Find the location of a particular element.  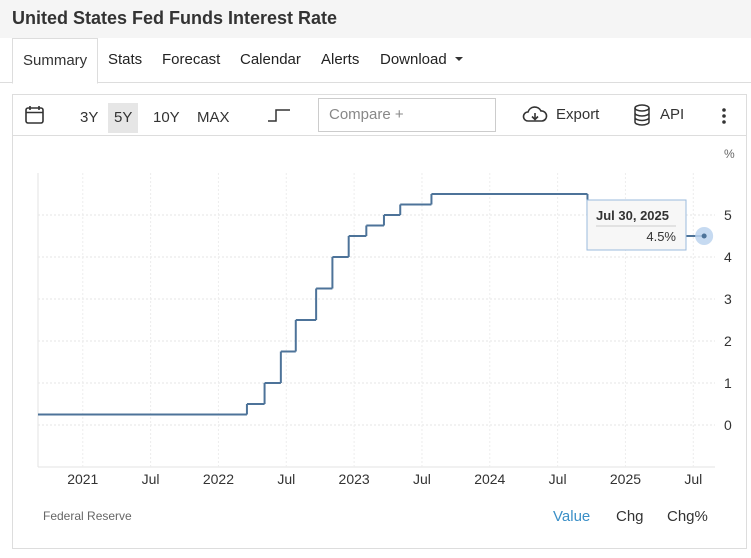

api-button: API is located at coordinates (672, 114).